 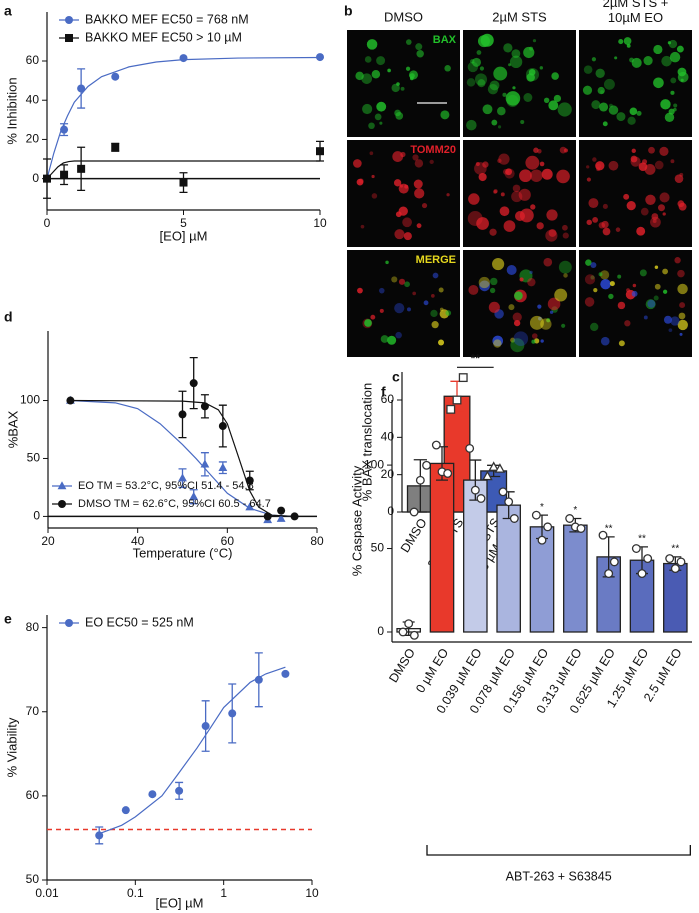 What do you see at coordinates (445, 40) in the screenshot?
I see `channel-label: BAX` at bounding box center [445, 40].